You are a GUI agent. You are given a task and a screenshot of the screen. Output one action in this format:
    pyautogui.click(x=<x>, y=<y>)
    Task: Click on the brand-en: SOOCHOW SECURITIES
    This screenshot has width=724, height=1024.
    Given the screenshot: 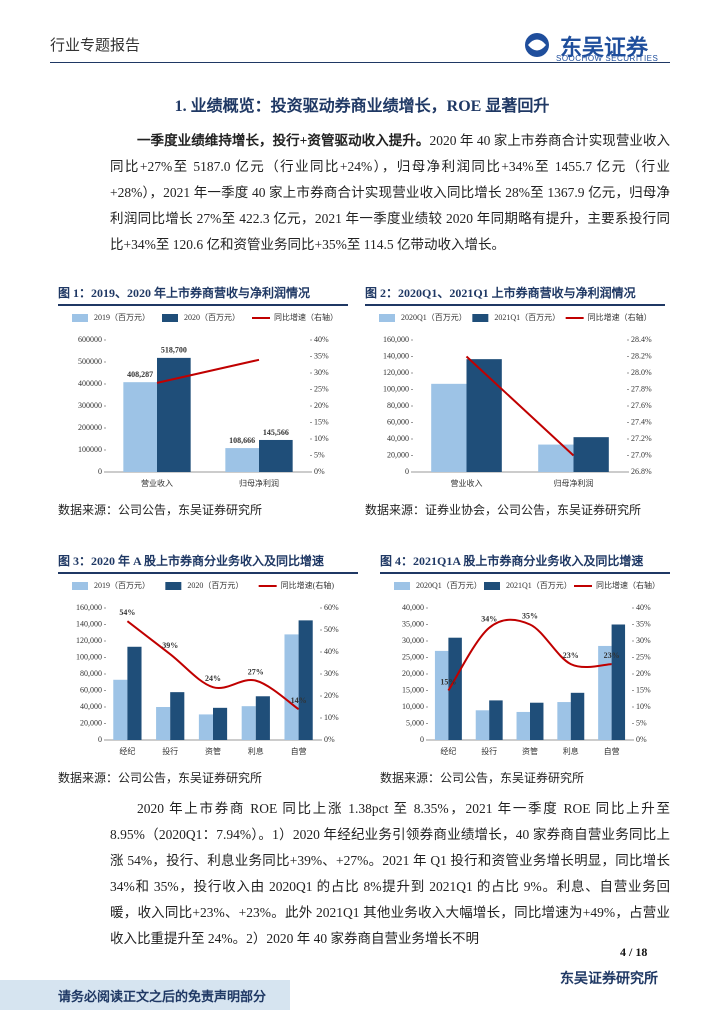 What is the action you would take?
    pyautogui.click(x=607, y=58)
    